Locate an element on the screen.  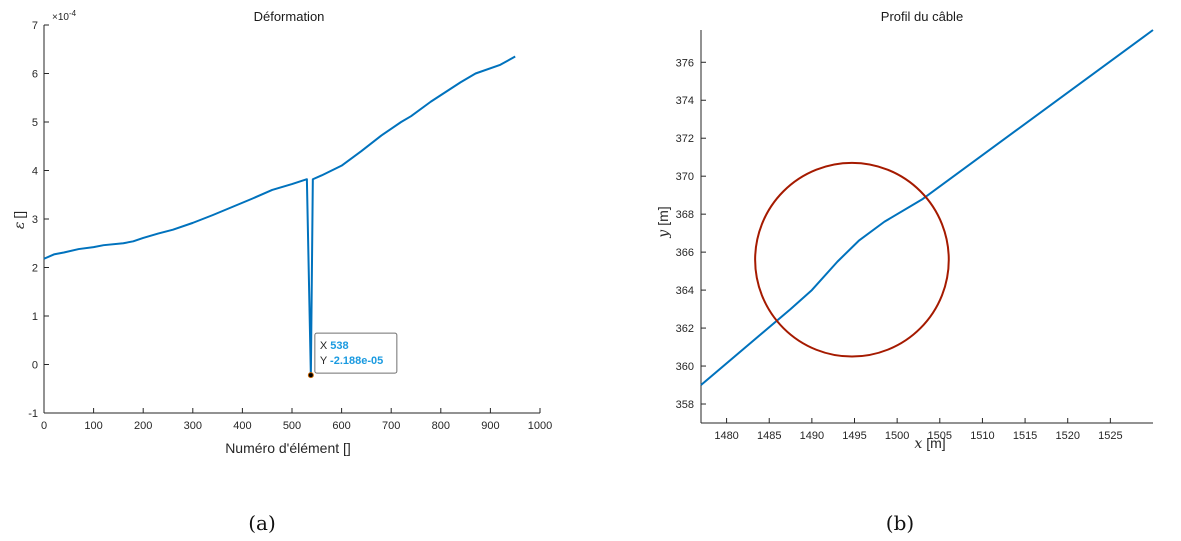
datatip-x-row: X 538 is located at coordinates (334, 346).